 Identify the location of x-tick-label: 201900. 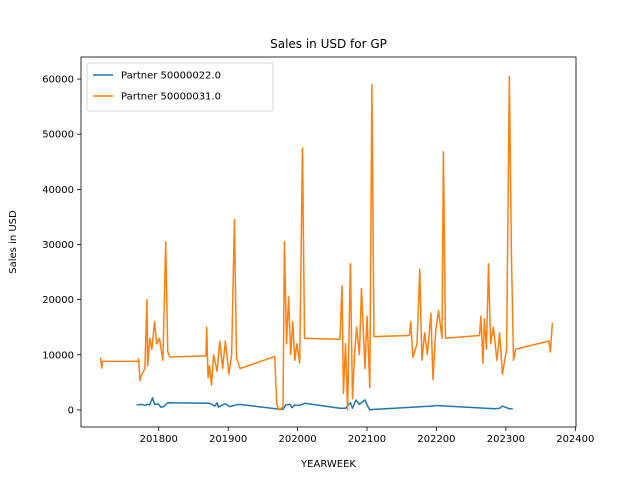
(228, 439).